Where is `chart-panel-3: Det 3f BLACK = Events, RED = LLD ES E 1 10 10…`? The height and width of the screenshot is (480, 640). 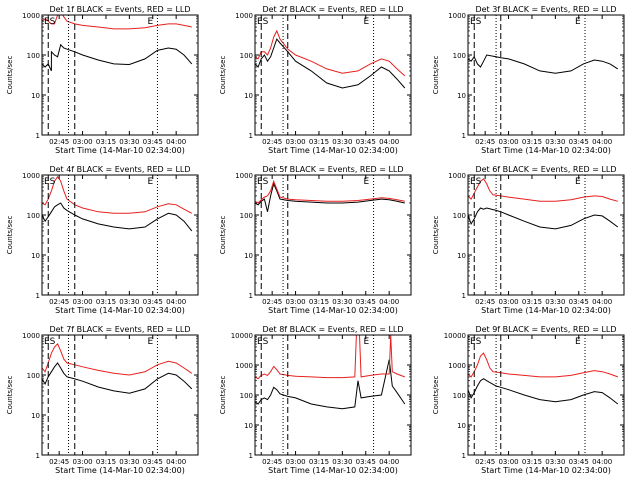
chart-panel-3: Det 3f BLACK = Events, RED = LLD ES E 1 10 10… is located at coordinates (528, 80).